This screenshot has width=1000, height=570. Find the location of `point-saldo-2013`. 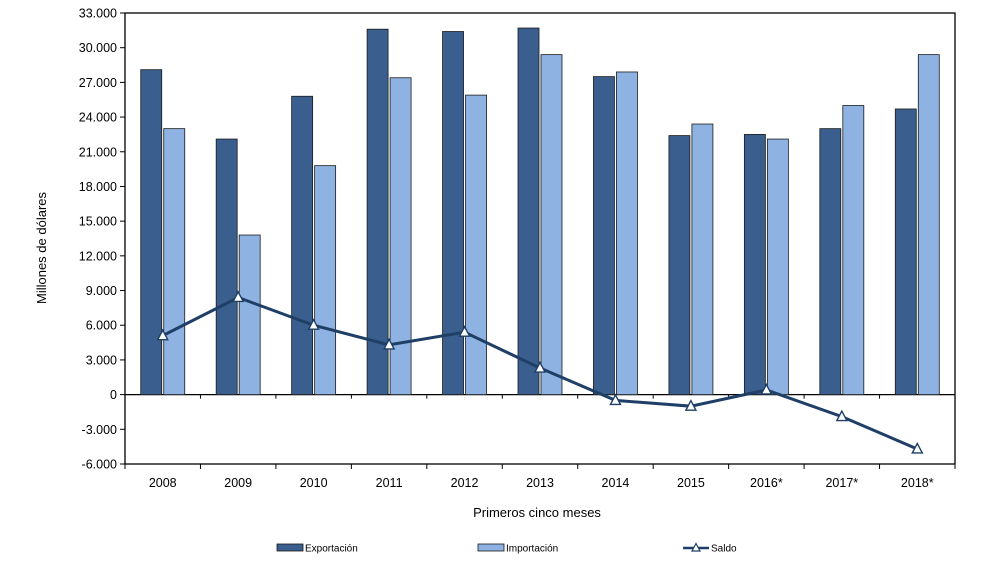

point-saldo-2013 is located at coordinates (540, 367).